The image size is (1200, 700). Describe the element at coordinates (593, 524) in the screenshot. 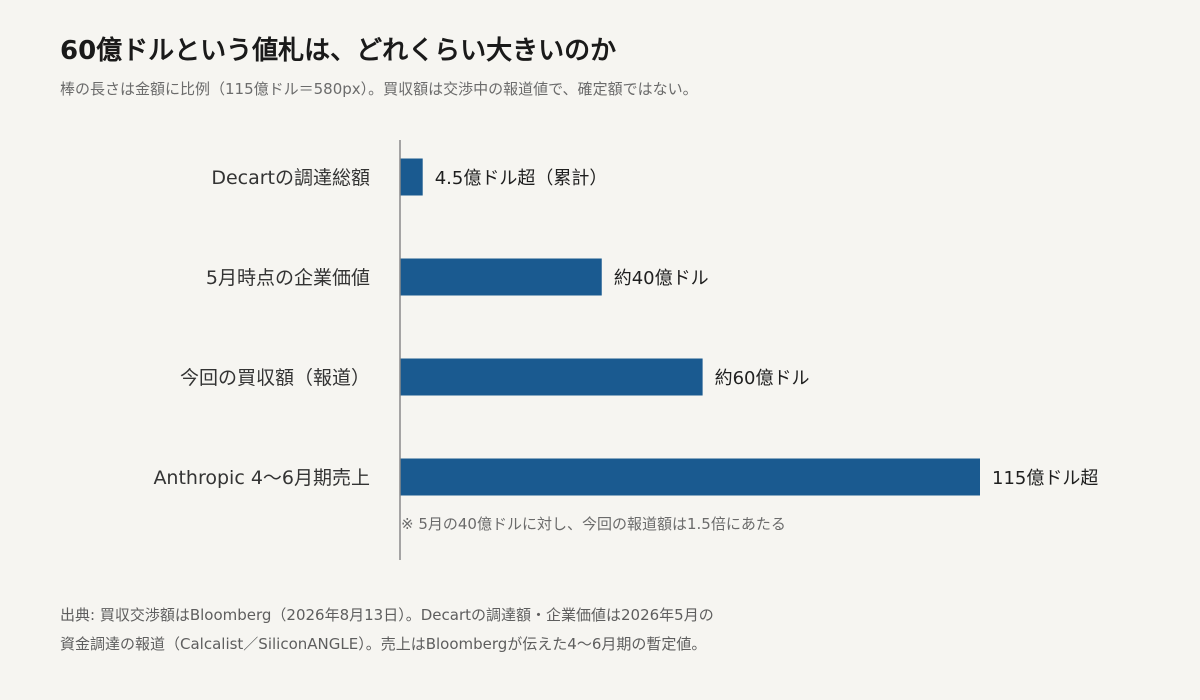

I see `chart-annotation: ※ 5月の40億ドルに対し、今回の報道額は1.5倍にあたる` at that location.